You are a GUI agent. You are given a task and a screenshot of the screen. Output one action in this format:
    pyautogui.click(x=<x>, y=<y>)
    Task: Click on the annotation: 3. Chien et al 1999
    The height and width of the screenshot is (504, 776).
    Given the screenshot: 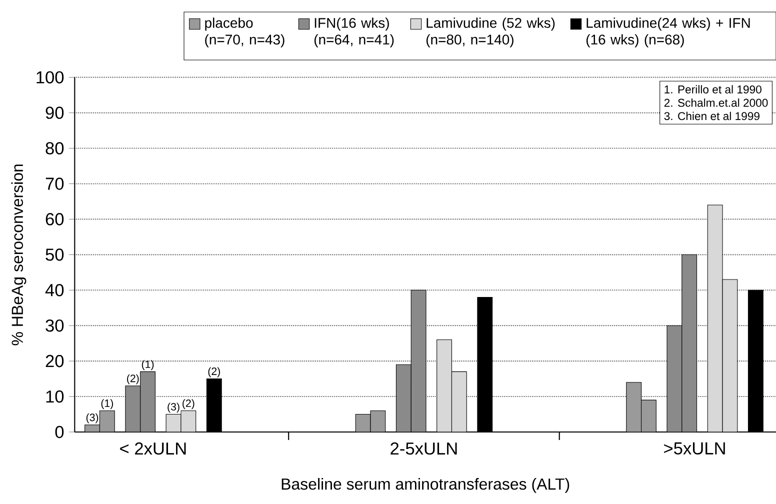 What is the action you would take?
    pyautogui.click(x=712, y=116)
    